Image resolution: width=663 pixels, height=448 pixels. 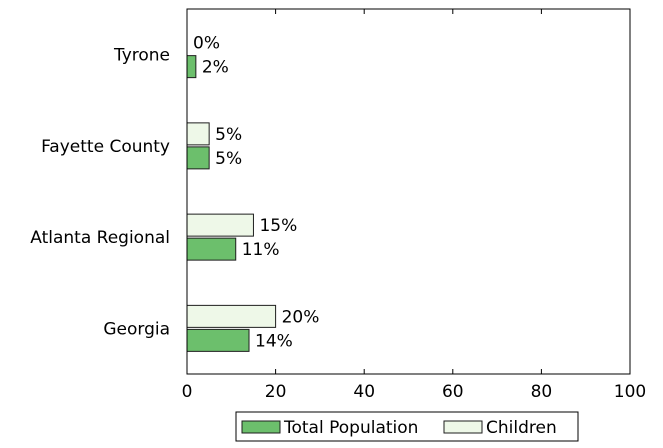 I want to click on data-label-children-tyrone: 0%, so click(x=206, y=44).